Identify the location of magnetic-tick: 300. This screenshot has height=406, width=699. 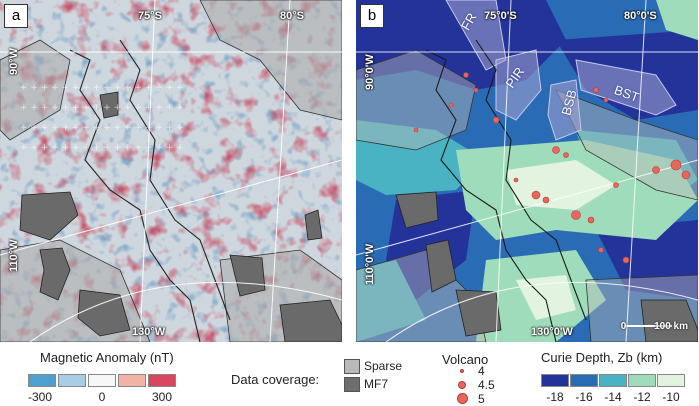
(162, 397).